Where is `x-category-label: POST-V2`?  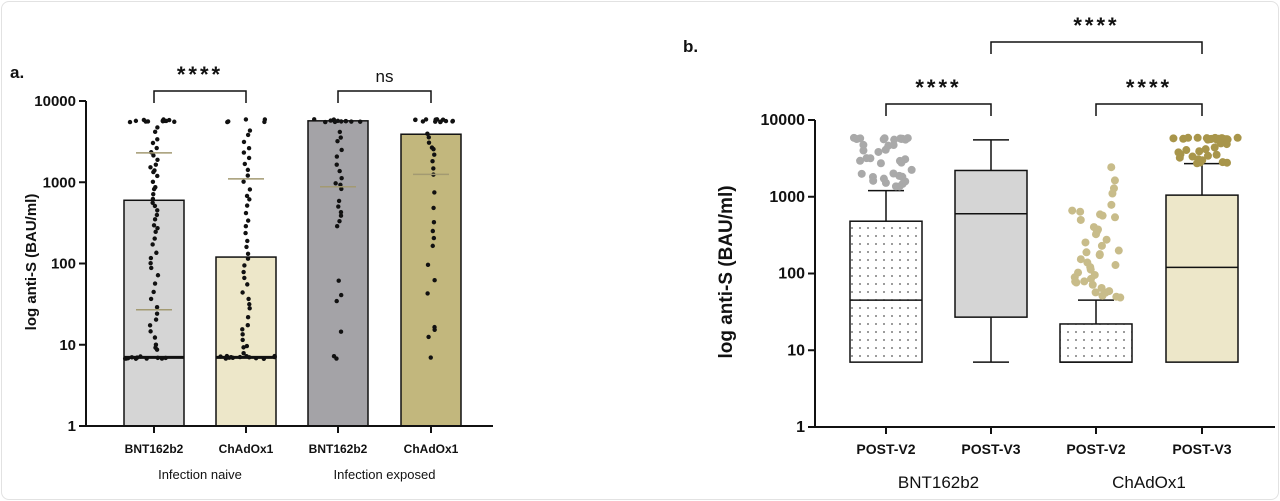 x-category-label: POST-V2 is located at coordinates (885, 449).